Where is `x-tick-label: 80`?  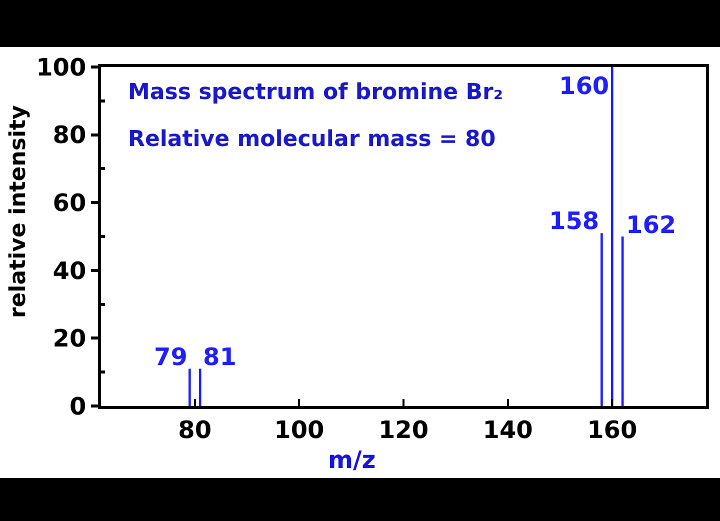
x-tick-label: 80 is located at coordinates (195, 430).